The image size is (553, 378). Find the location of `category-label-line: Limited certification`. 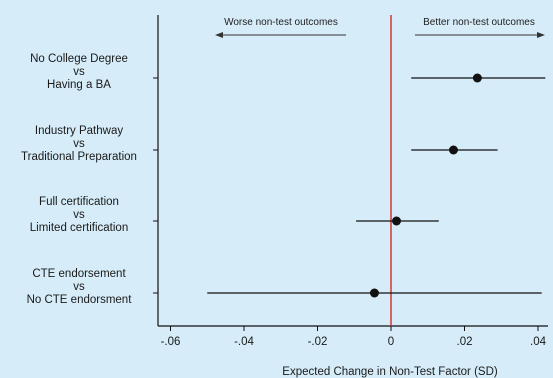

category-label-line: Limited certification is located at coordinates (79, 228).